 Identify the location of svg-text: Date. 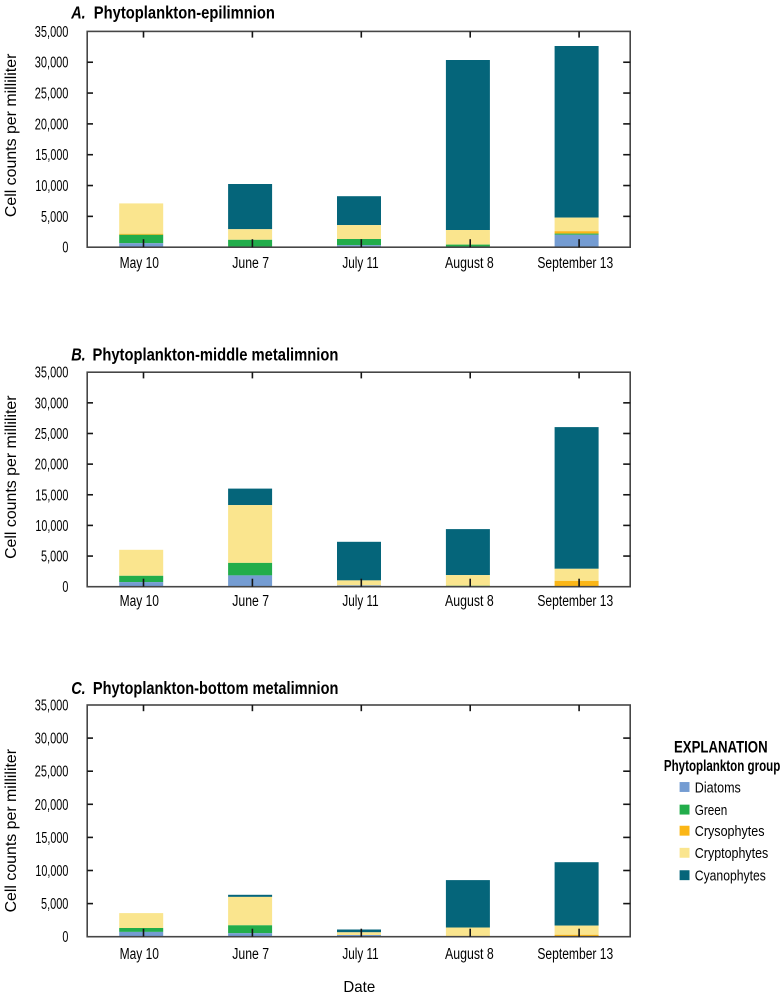
(359, 987).